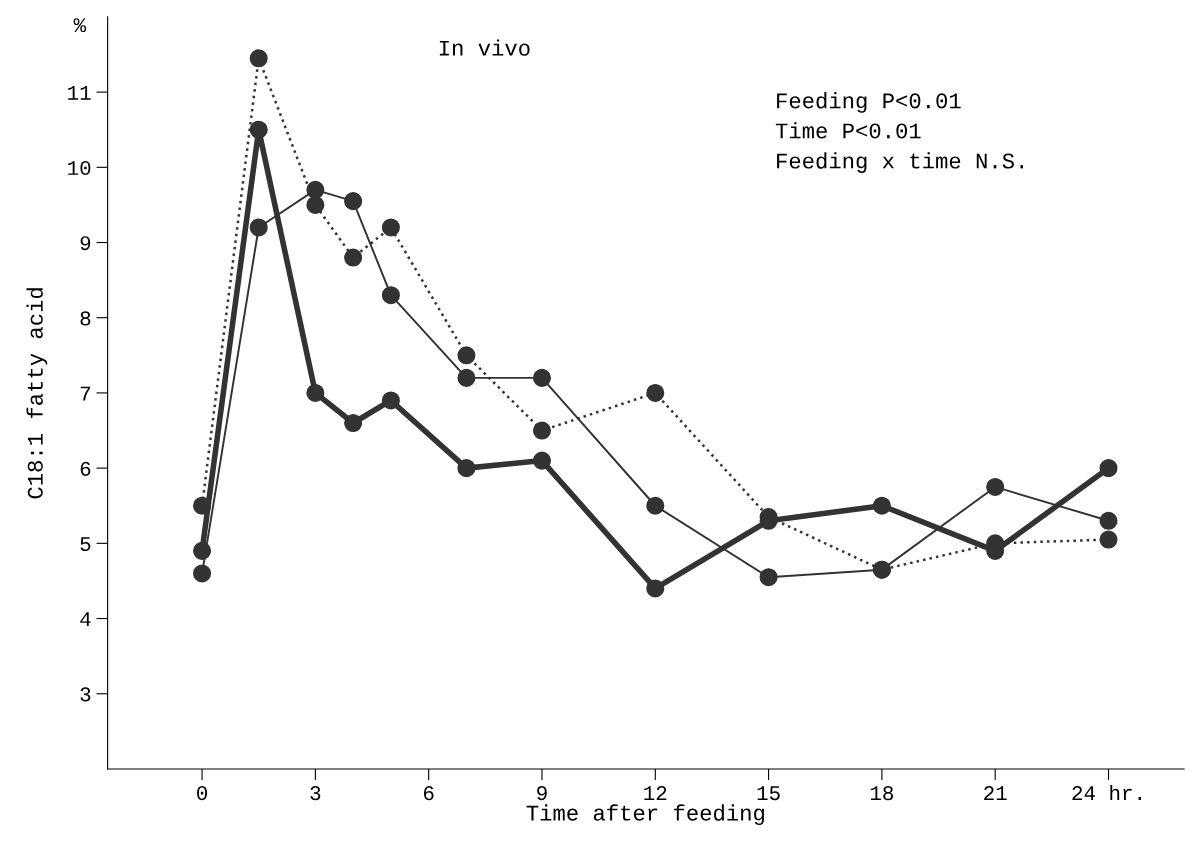 The height and width of the screenshot is (845, 1196). Describe the element at coordinates (1106, 792) in the screenshot. I see `x-tick-label: 24 hr.` at that location.